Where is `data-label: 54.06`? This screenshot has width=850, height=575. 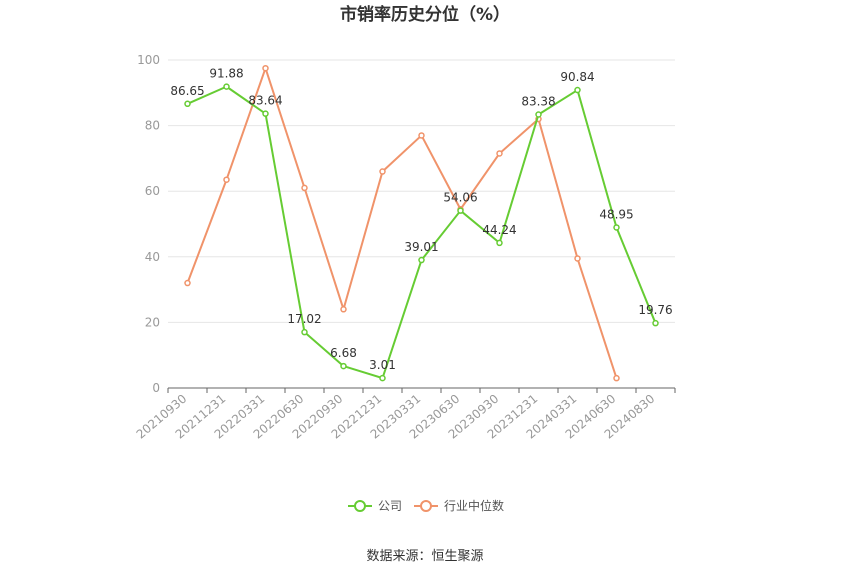 data-label: 54.06 is located at coordinates (460, 198).